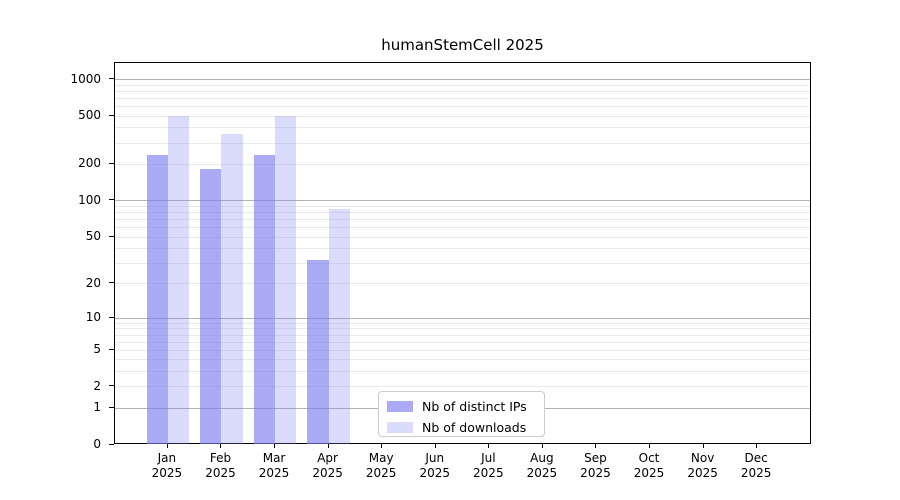 The image size is (900, 500). Describe the element at coordinates (400, 406) in the screenshot. I see `legend-swatch-nb-of-distinct-ips` at that location.